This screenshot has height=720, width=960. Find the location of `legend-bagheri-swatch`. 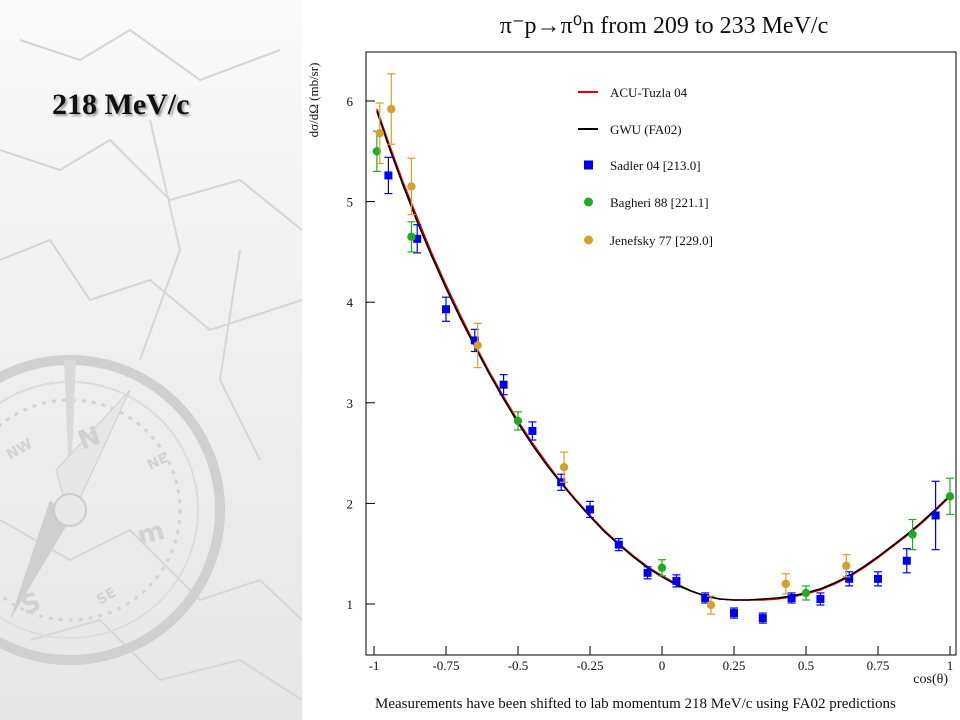

legend-bagheri-swatch is located at coordinates (588, 202).